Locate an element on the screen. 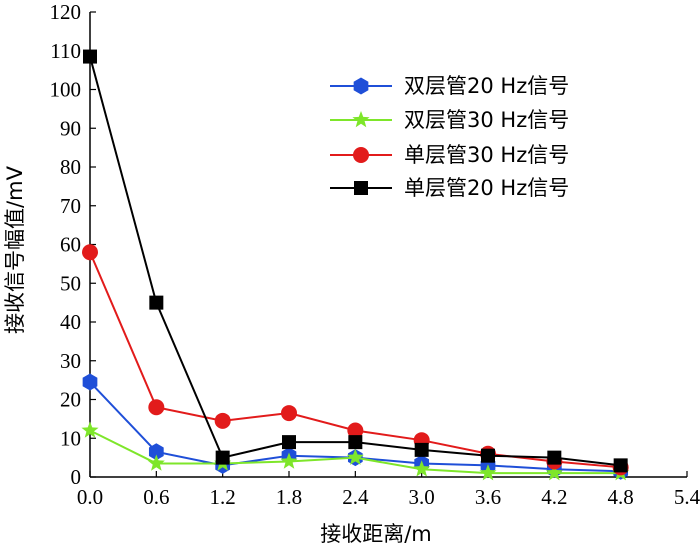  x-tick-label: 2.4 is located at coordinates (355, 497).